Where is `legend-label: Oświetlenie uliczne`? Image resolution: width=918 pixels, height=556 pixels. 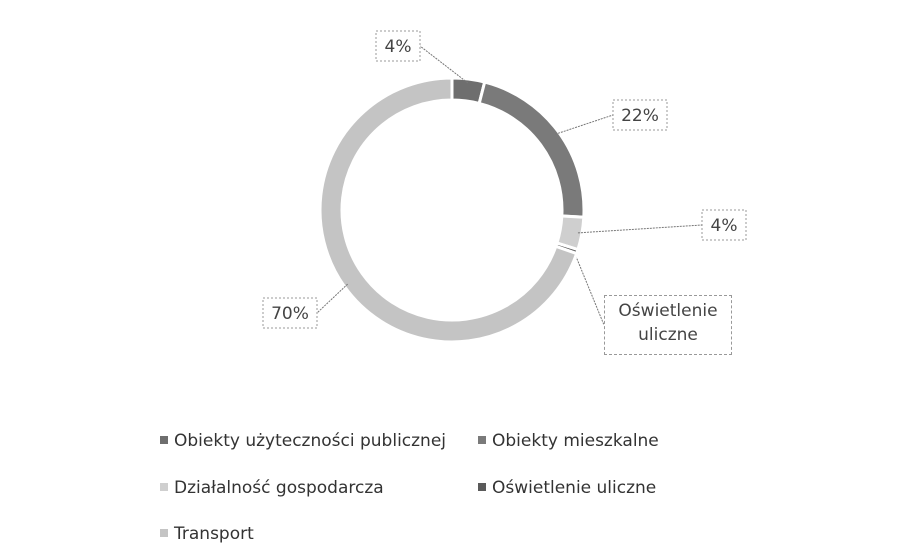 legend-label: Oświetlenie uliczne is located at coordinates (574, 488).